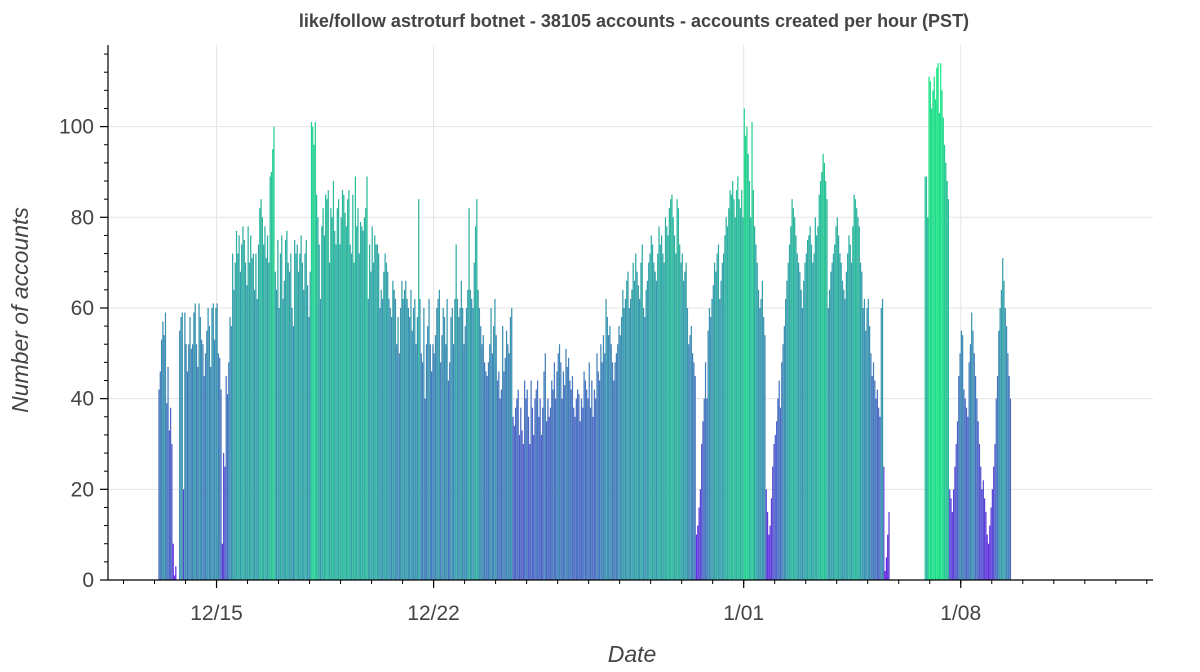 This screenshot has height=672, width=1200. Describe the element at coordinates (82, 217) in the screenshot. I see `y-tick-label: 80` at that location.